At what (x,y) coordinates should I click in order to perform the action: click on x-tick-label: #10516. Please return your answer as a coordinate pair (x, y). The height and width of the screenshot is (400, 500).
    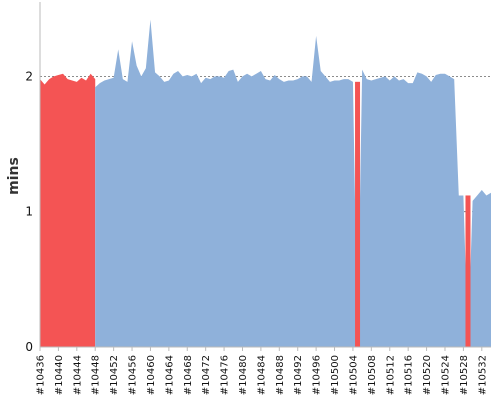
    Looking at the image, I should click on (409, 375).